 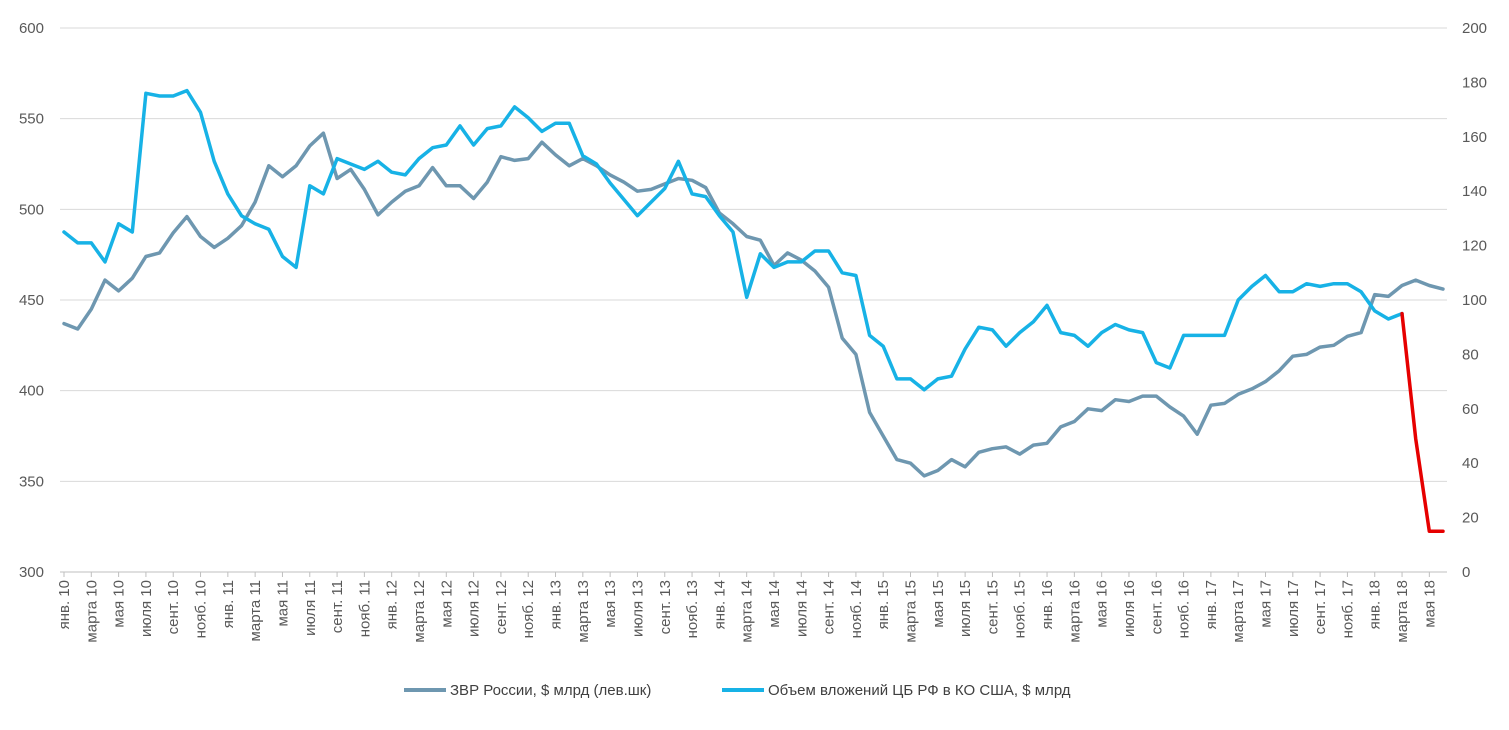 I want to click on x-tick-label: мая 14, so click(x=774, y=604).